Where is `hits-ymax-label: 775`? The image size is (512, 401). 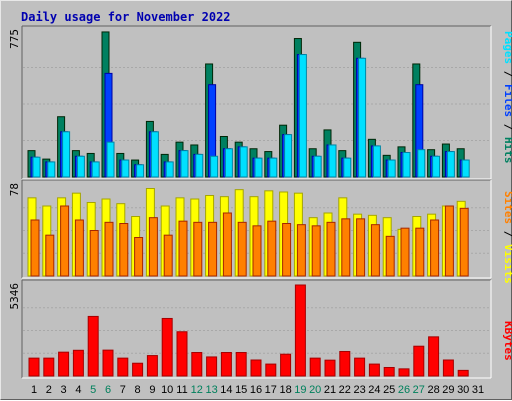 hits-ymax-label: 775 is located at coordinates (14, 39).